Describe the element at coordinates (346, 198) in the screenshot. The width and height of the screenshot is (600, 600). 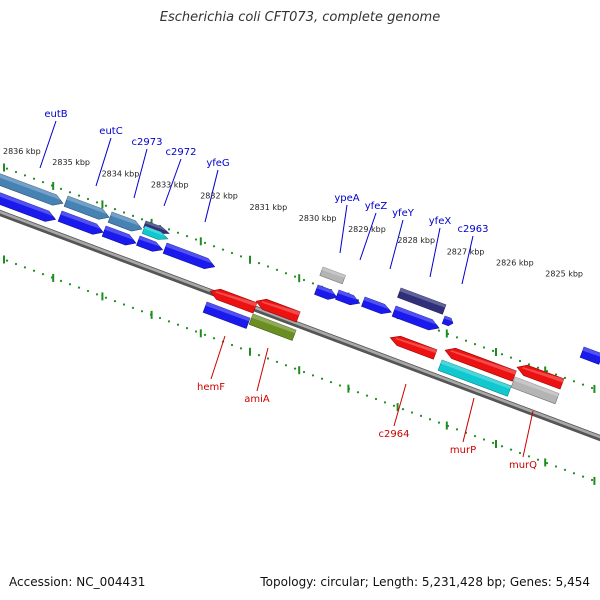
I see `gene-label-ypeA: ypeA` at that location.